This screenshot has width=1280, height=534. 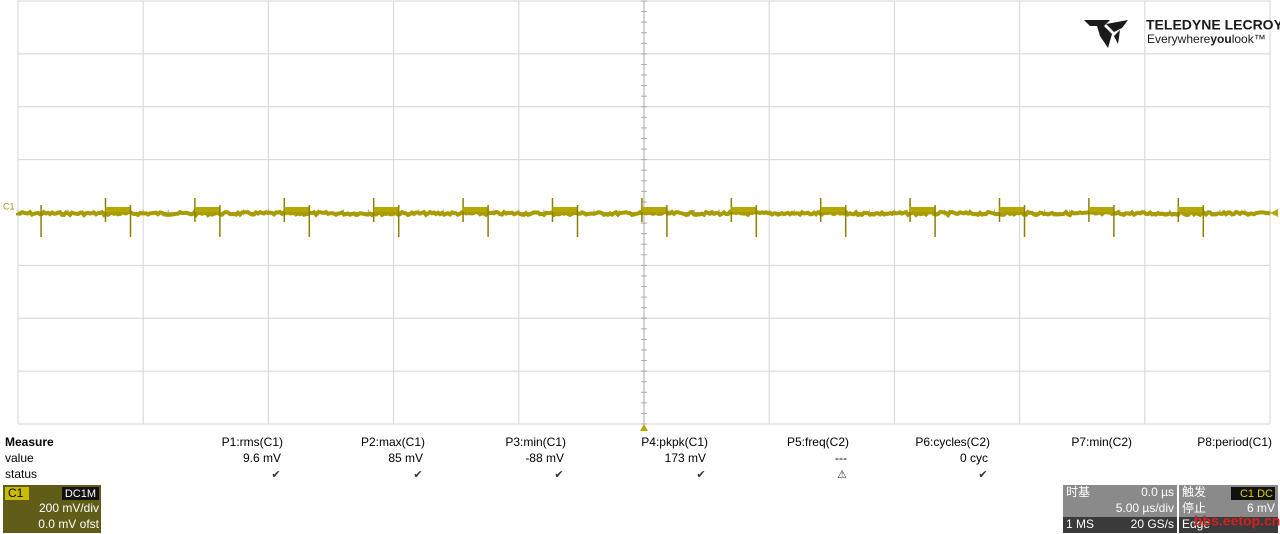 I want to click on channel-scale: 200 mV/div, so click(x=69, y=508).